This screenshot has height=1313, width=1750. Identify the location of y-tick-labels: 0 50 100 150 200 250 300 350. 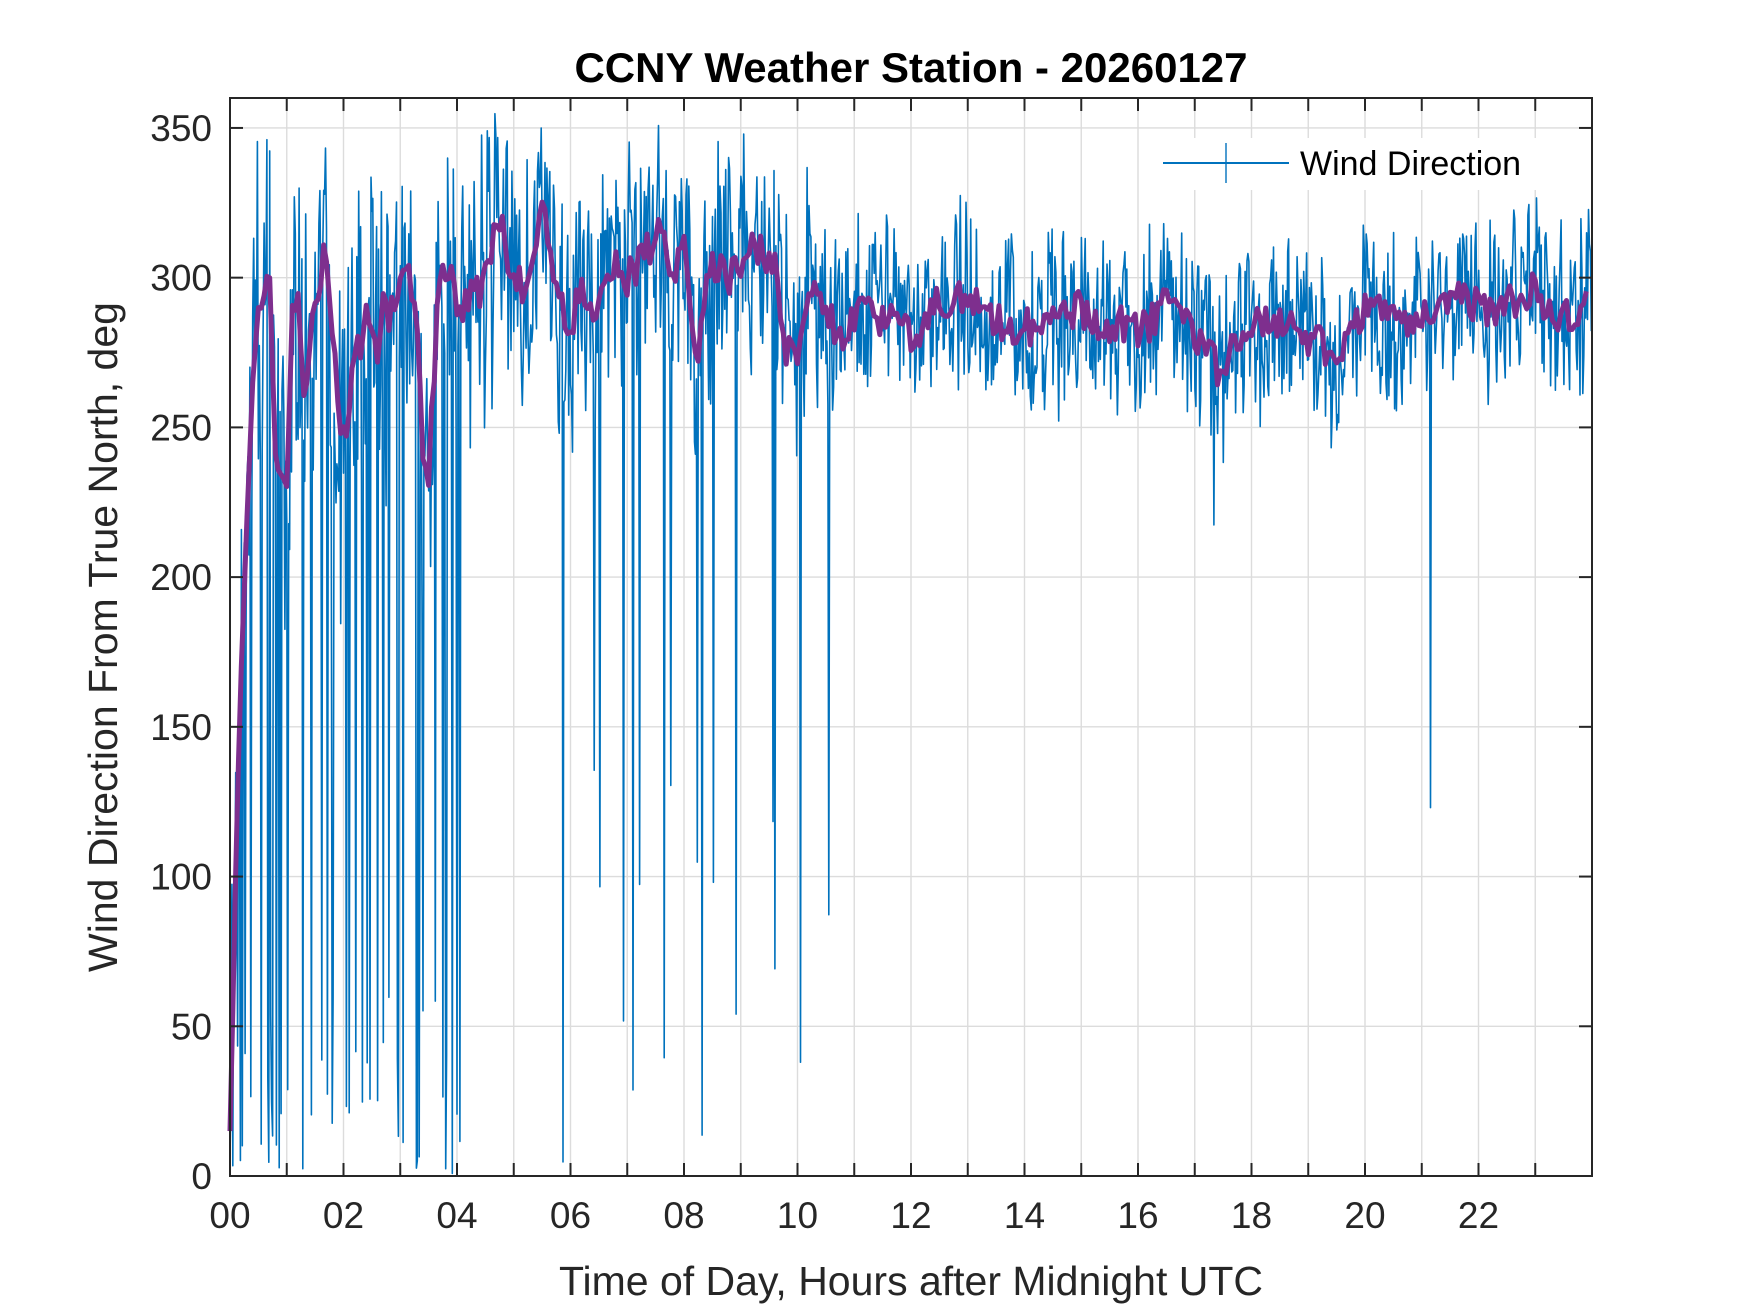
(181, 652).